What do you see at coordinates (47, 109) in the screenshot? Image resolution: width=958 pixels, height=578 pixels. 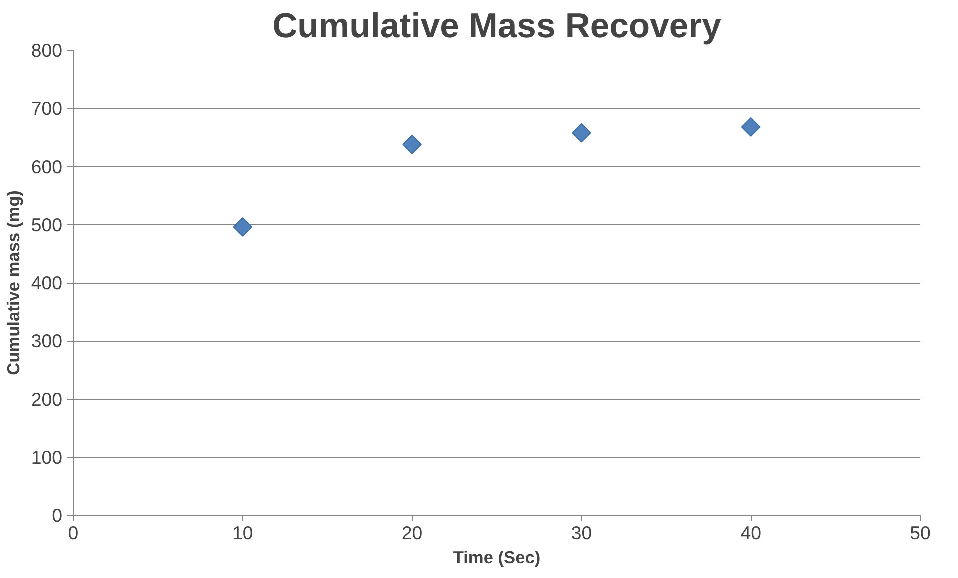 I see `y-tick-label: 700` at bounding box center [47, 109].